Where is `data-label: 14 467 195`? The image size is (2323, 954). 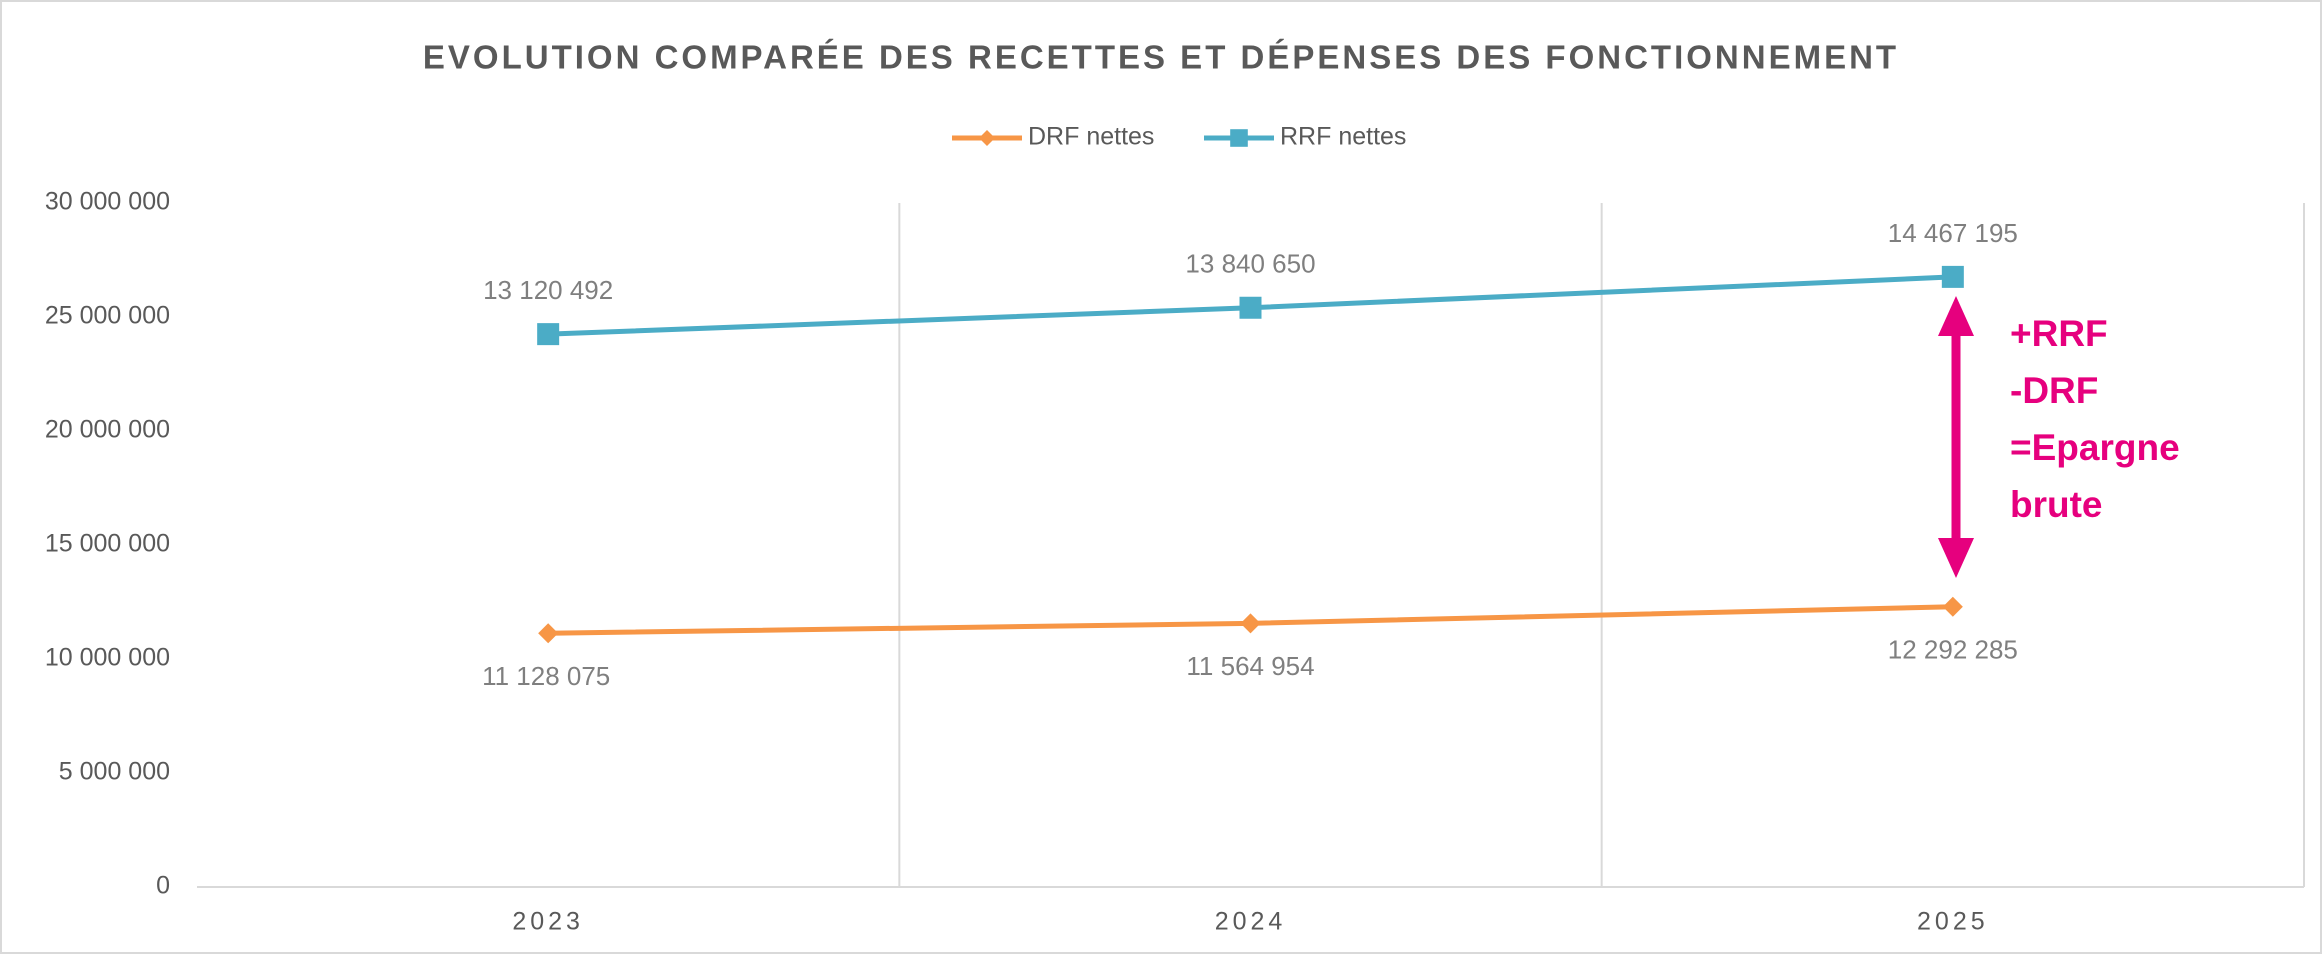 data-label: 14 467 195 is located at coordinates (1953, 233).